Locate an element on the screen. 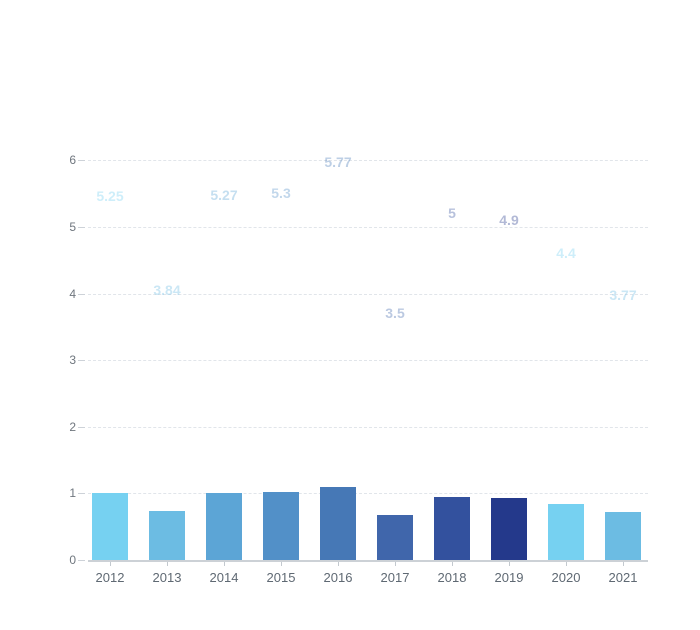  value-label-2014: 5.27 is located at coordinates (224, 195).